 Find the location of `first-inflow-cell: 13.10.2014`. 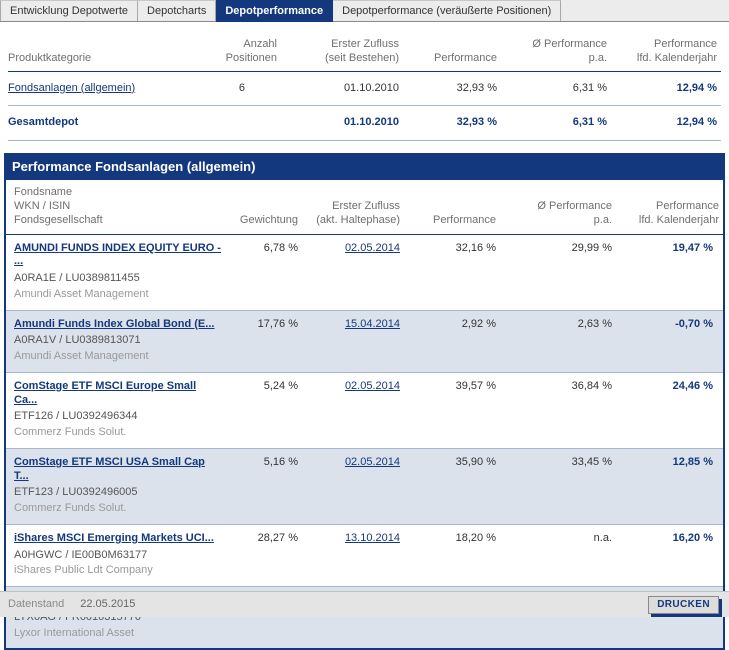

first-inflow-cell: 13.10.2014 is located at coordinates (353, 555).